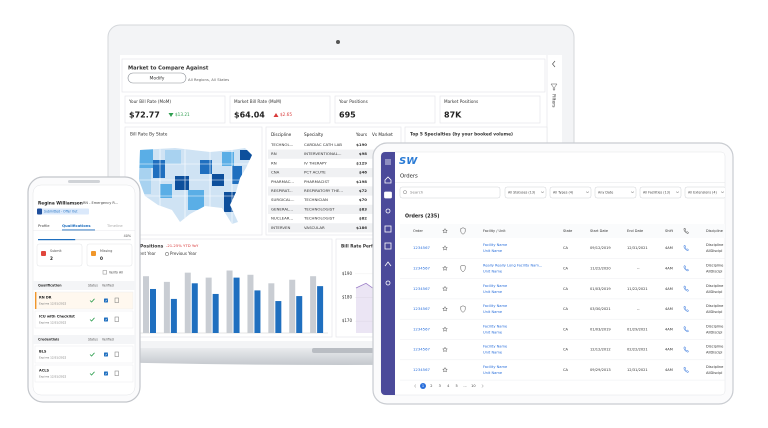 The image size is (768, 428). I want to click on section-title: Credentials, so click(48, 340).